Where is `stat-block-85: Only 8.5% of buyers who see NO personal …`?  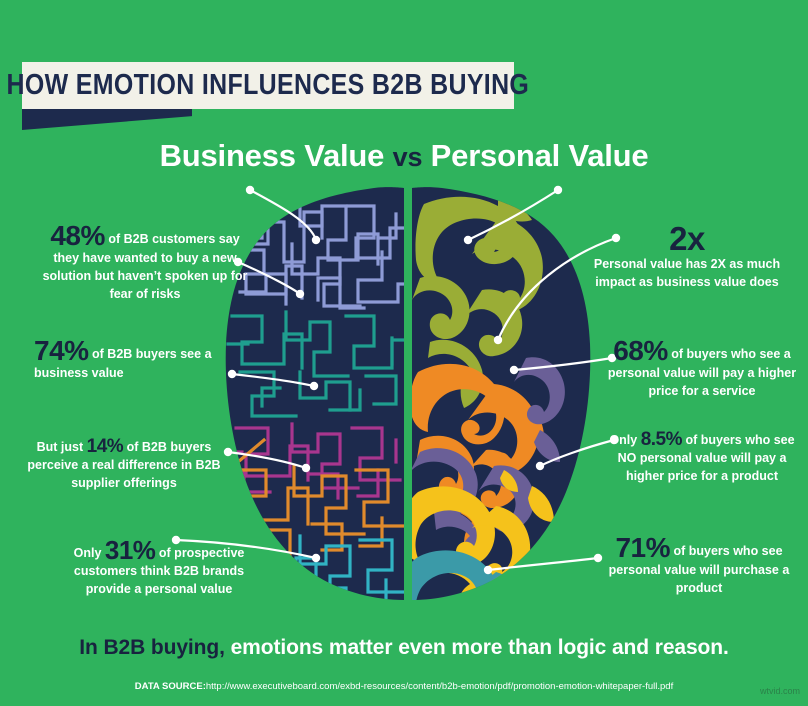 stat-block-85: Only 8.5% of buyers who see NO personal … is located at coordinates (702, 457).